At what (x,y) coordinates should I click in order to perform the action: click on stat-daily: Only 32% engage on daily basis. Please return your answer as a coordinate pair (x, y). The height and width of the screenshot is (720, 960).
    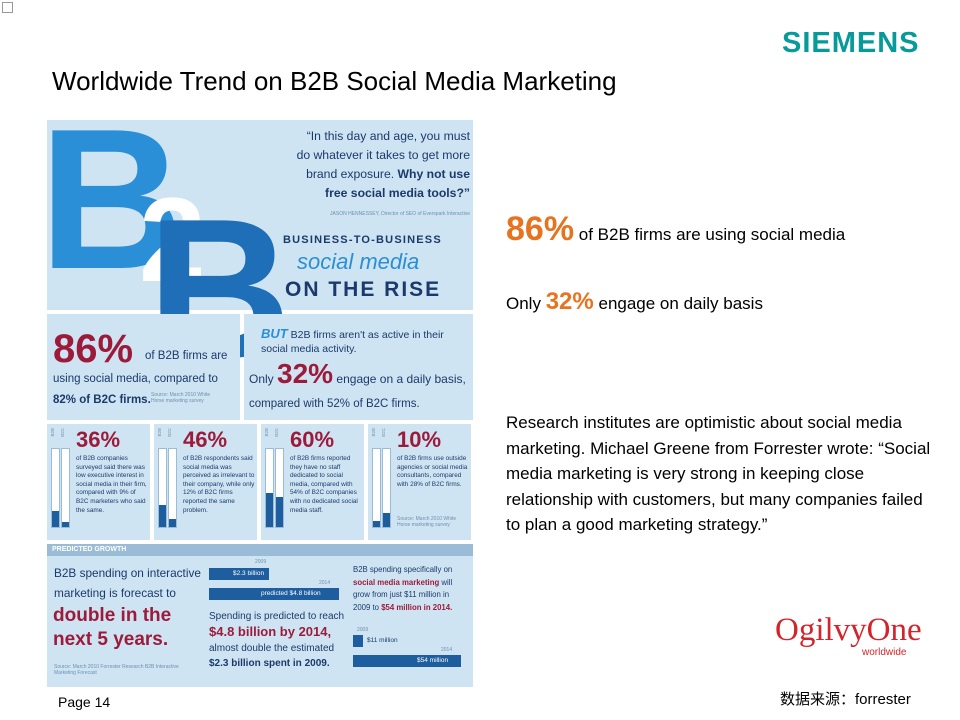
    Looking at the image, I should click on (634, 302).